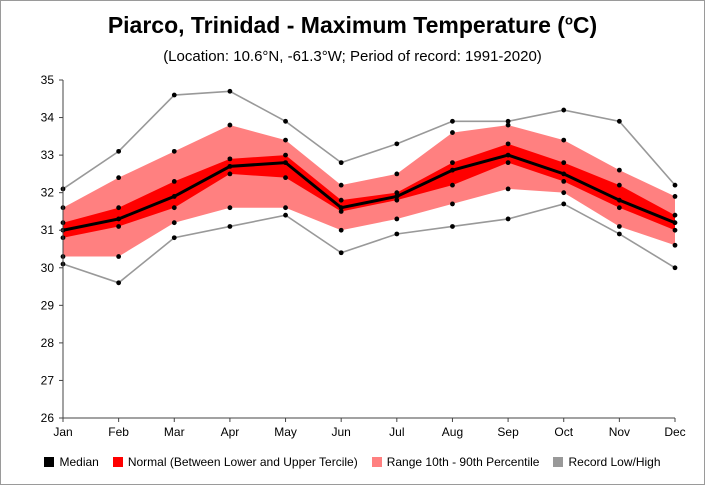 The height and width of the screenshot is (485, 705). I want to click on y-tick-label: 31, so click(48, 230).